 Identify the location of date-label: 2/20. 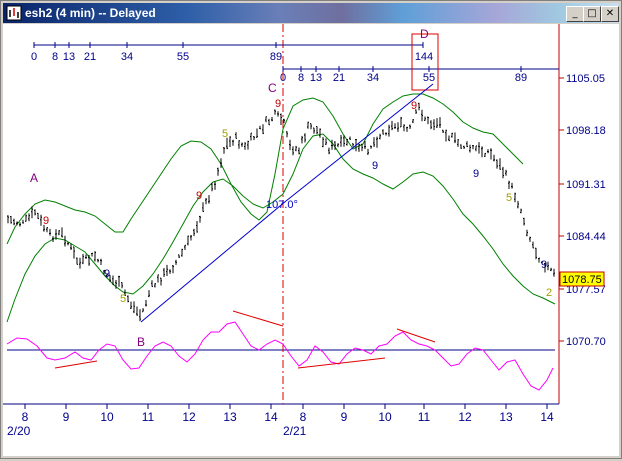
(19, 431).